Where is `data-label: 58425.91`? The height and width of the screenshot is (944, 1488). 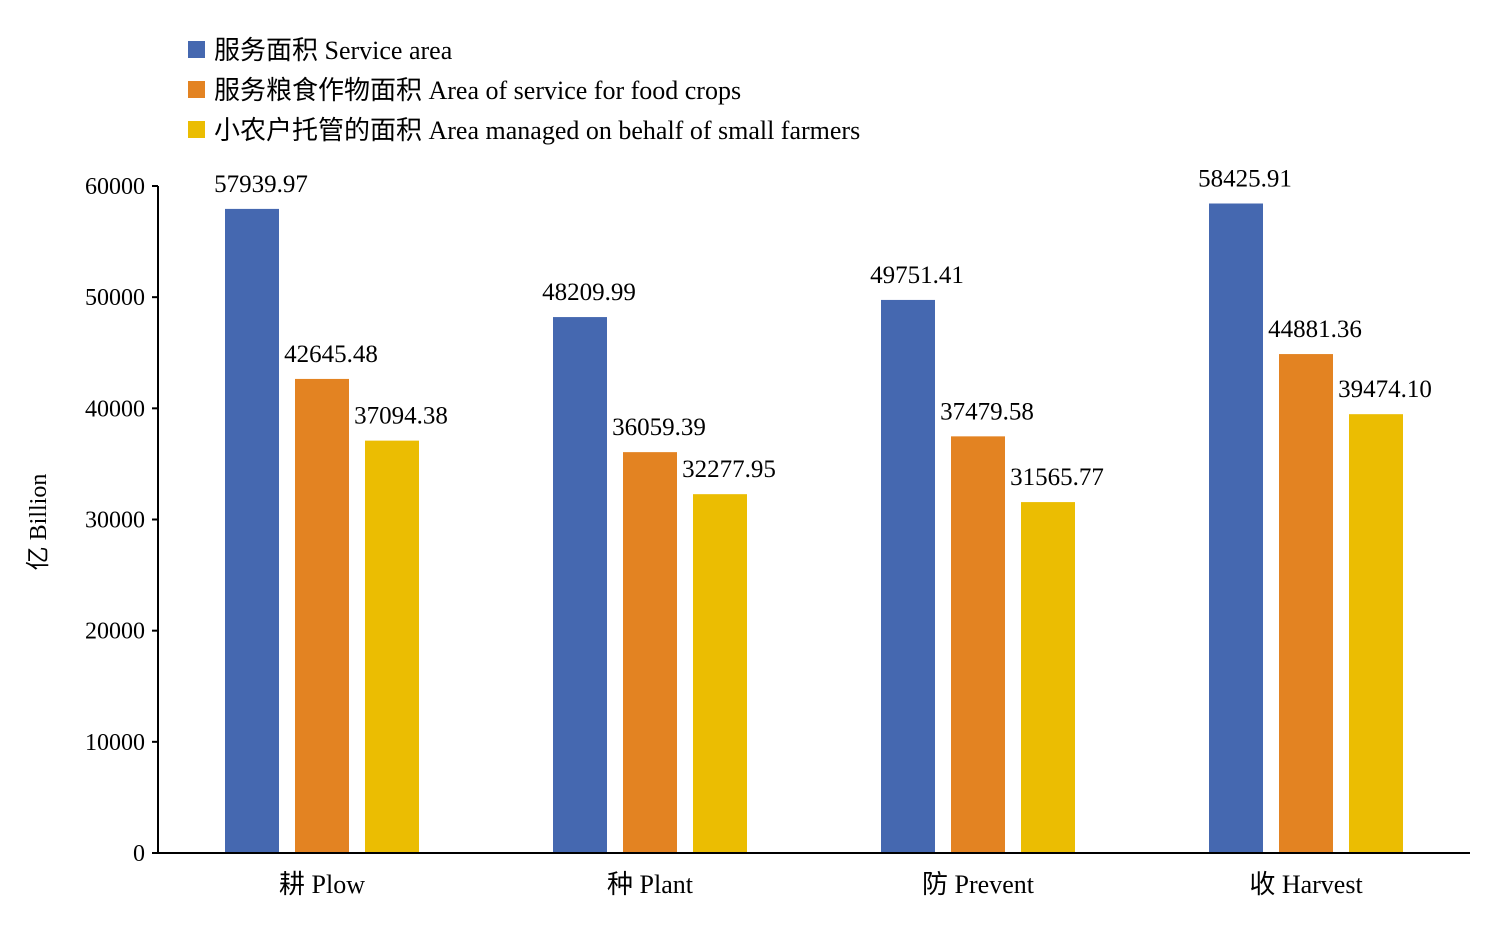 data-label: 58425.91 is located at coordinates (1245, 178).